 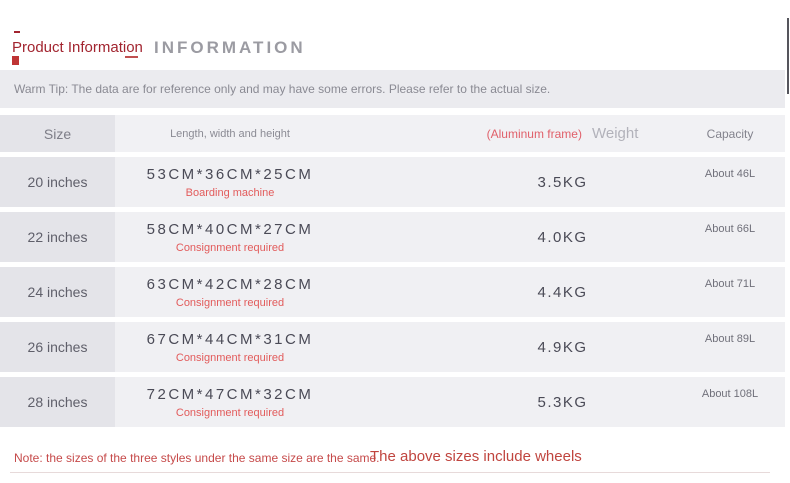 I want to click on page-title: Product Information, so click(x=77, y=47).